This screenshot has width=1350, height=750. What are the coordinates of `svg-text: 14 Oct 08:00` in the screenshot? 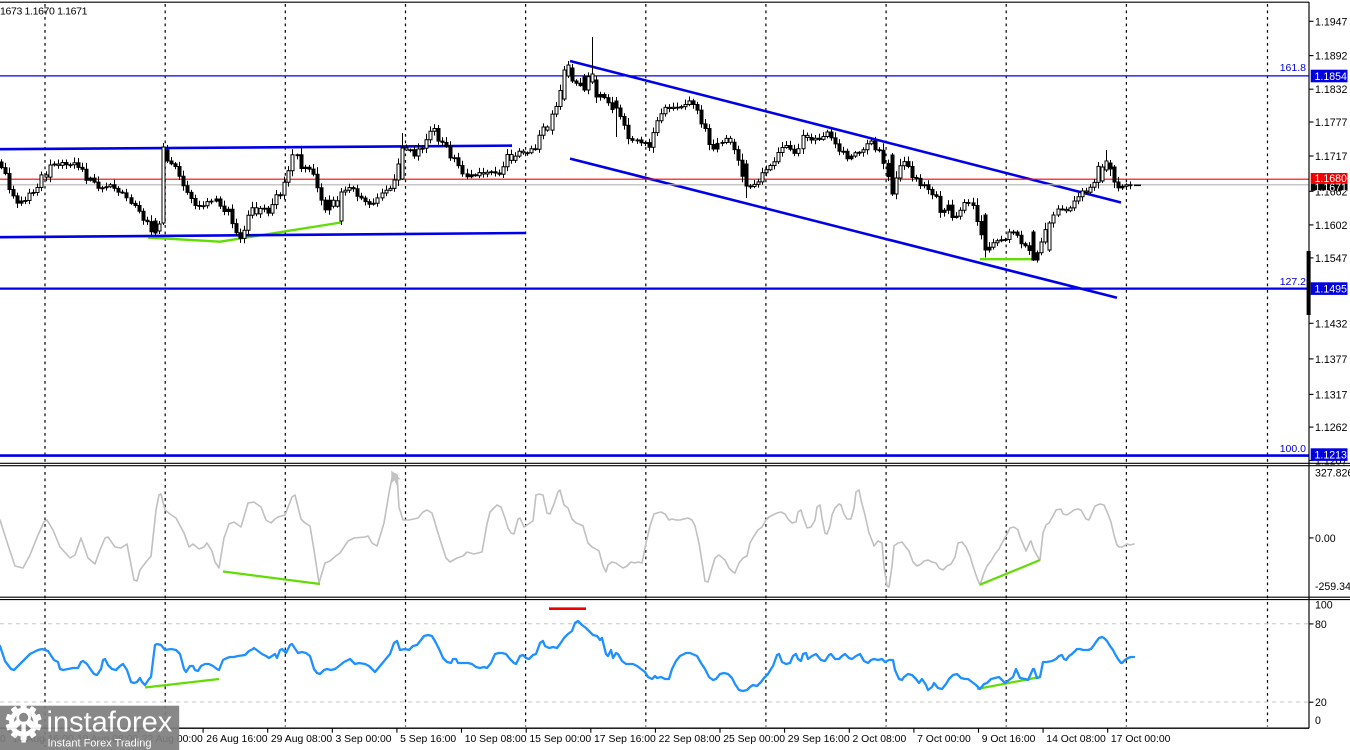 It's located at (1076, 739).